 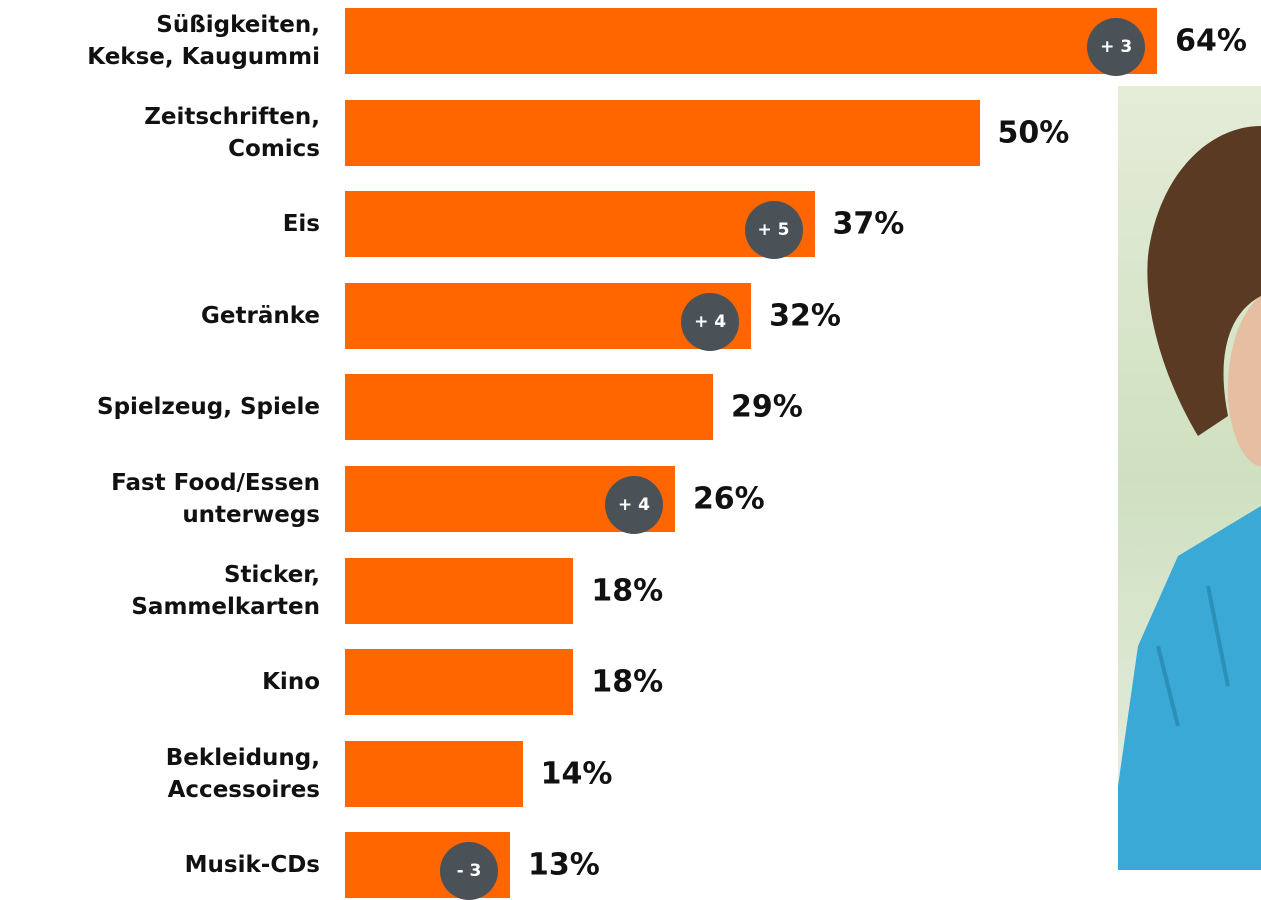 What do you see at coordinates (728, 499) in the screenshot?
I see `value-label: 26%` at bounding box center [728, 499].